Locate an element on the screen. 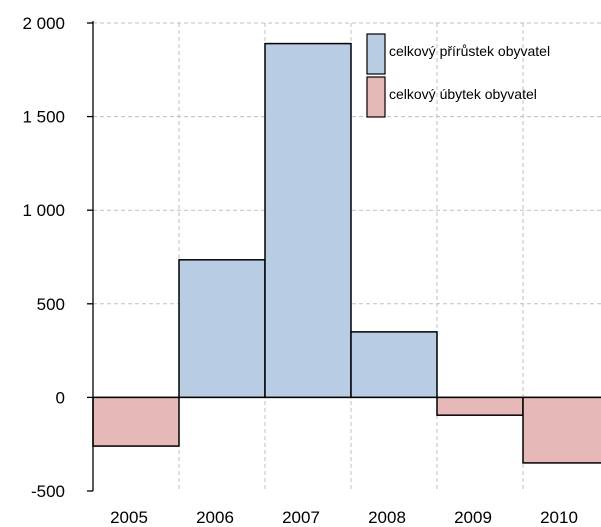  y-tick-label: -500 is located at coordinates (48, 491).